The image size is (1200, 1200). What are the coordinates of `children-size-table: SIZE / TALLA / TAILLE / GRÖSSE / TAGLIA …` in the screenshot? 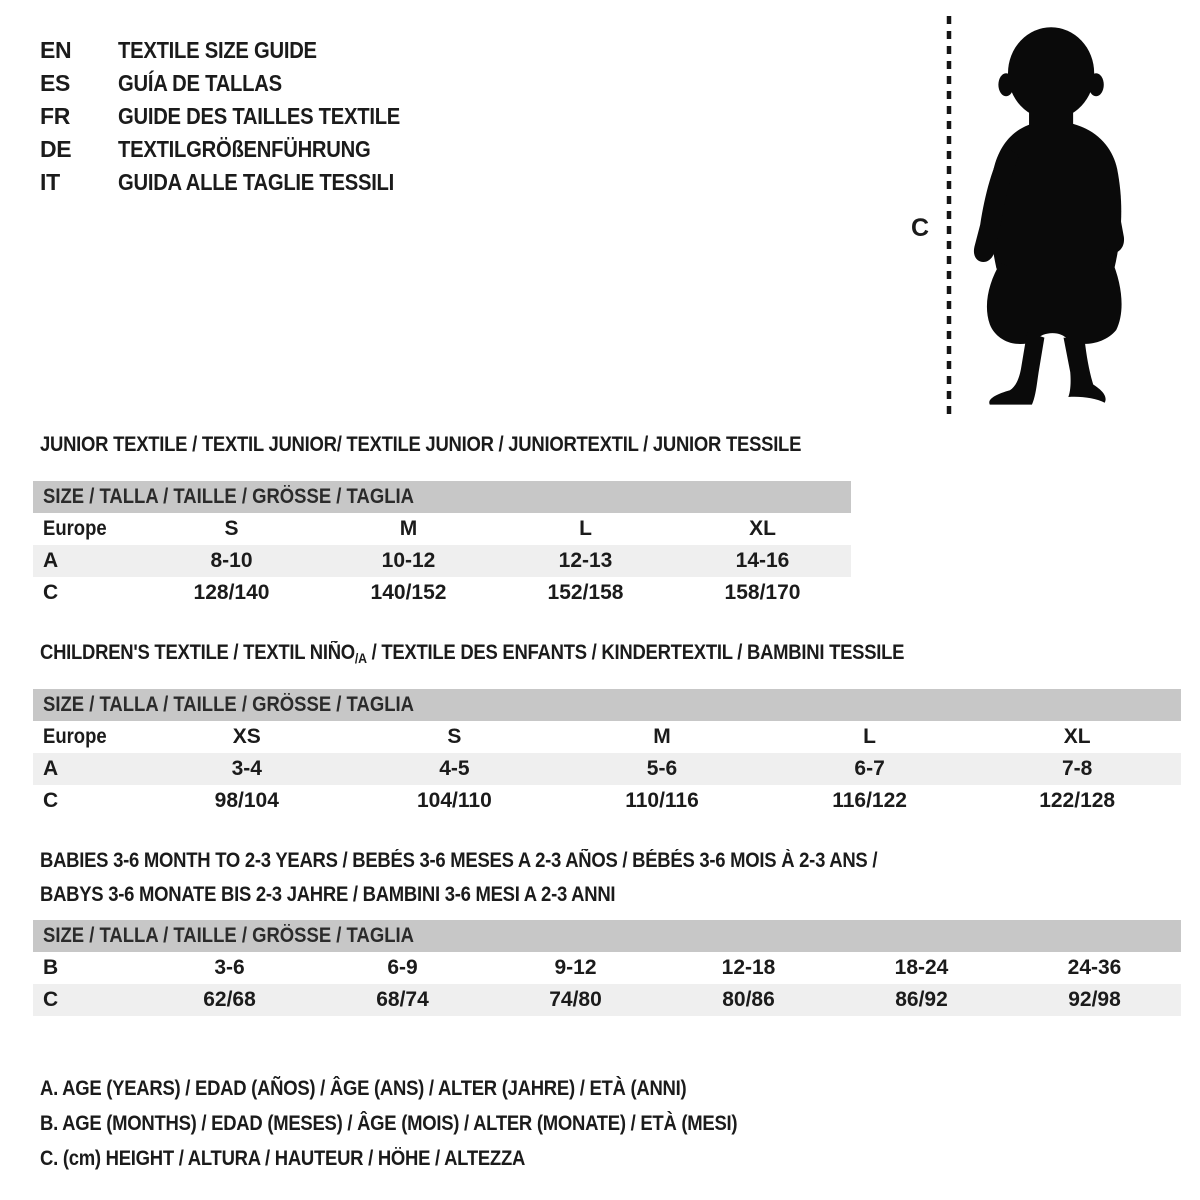 It's located at (607, 753).